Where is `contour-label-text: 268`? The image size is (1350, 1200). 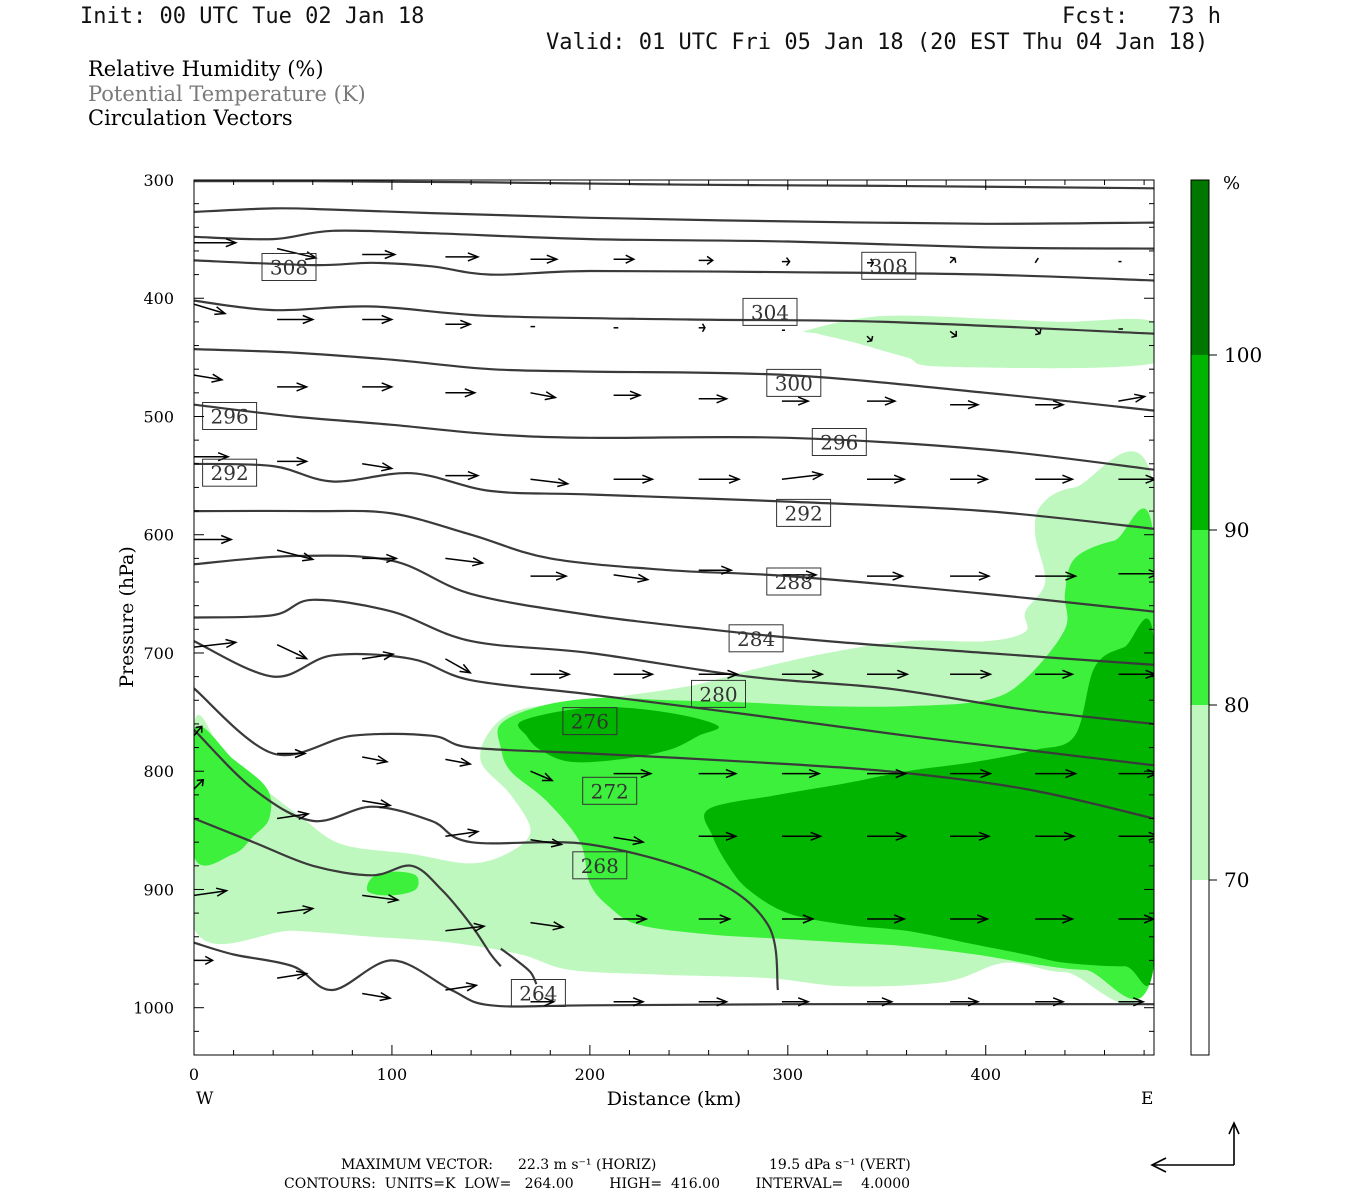 contour-label-text: 268 is located at coordinates (600, 866).